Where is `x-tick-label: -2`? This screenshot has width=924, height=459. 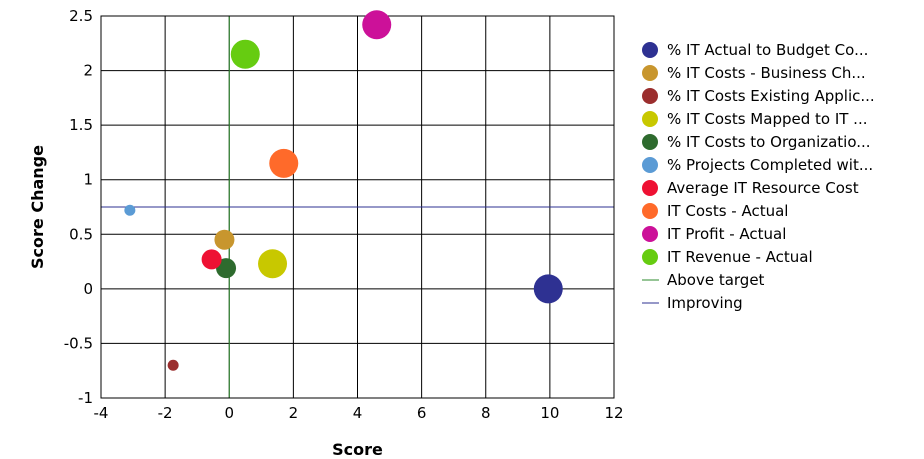
x-tick-label: -2 is located at coordinates (165, 413).